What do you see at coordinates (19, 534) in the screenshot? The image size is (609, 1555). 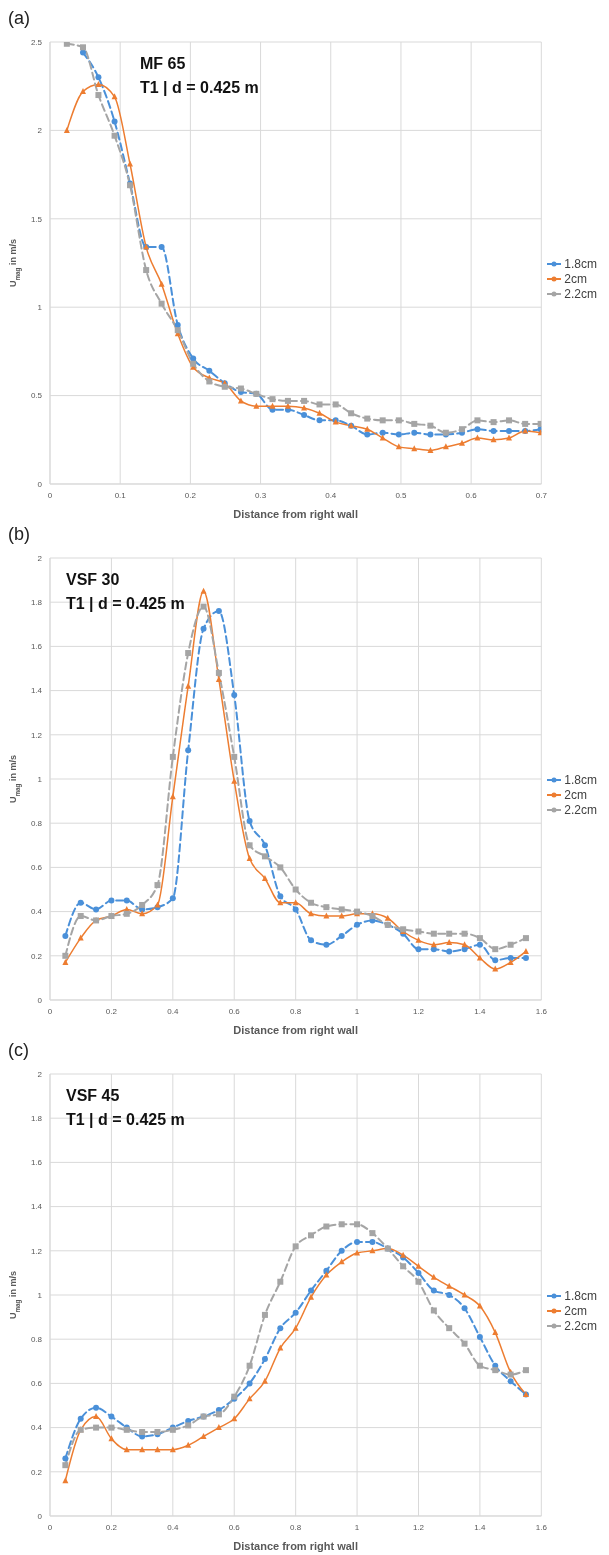 I see `text: (b)` at bounding box center [19, 534].